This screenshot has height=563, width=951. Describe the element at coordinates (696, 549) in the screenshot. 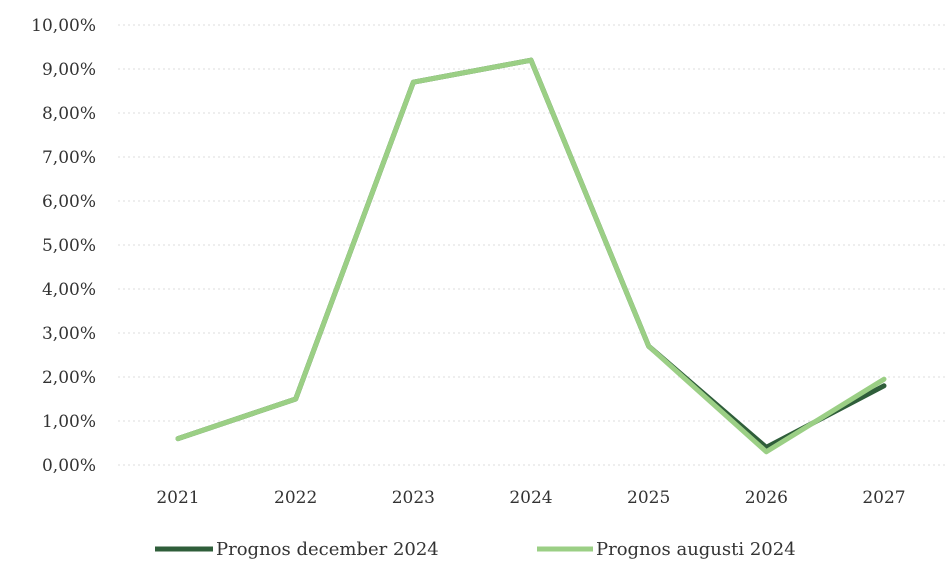

I see `legend-label: Prognos augusti 2024` at that location.